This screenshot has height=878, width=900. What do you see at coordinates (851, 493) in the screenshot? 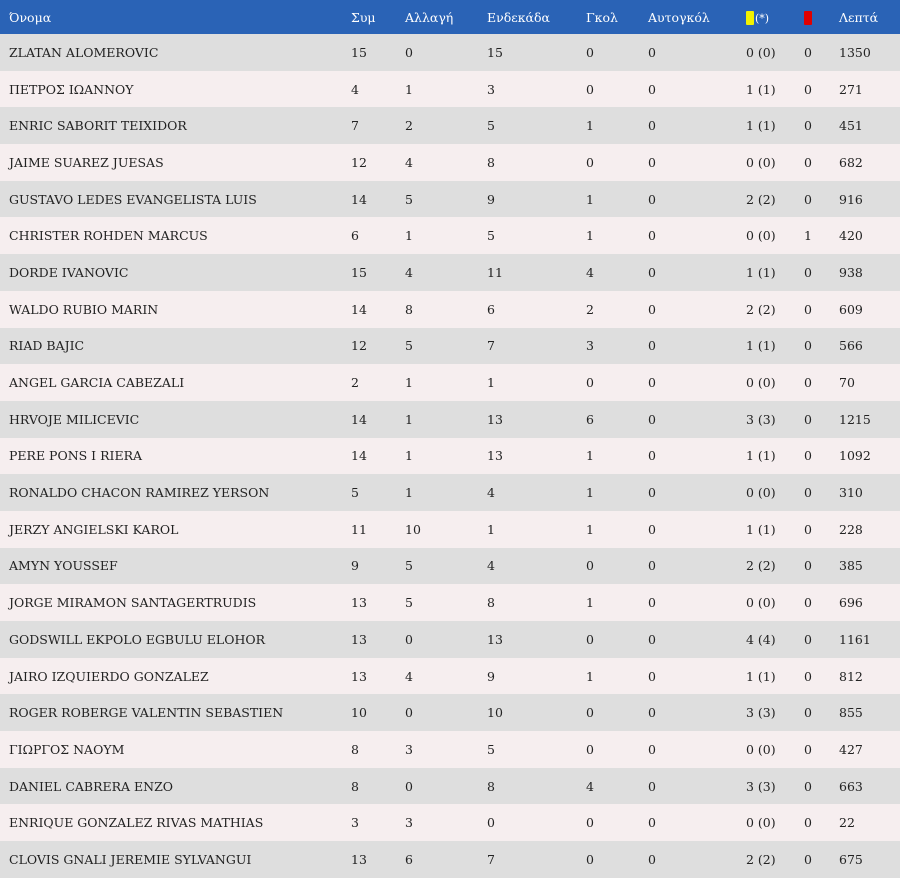
I see `minutes-played: 310` at bounding box center [851, 493].